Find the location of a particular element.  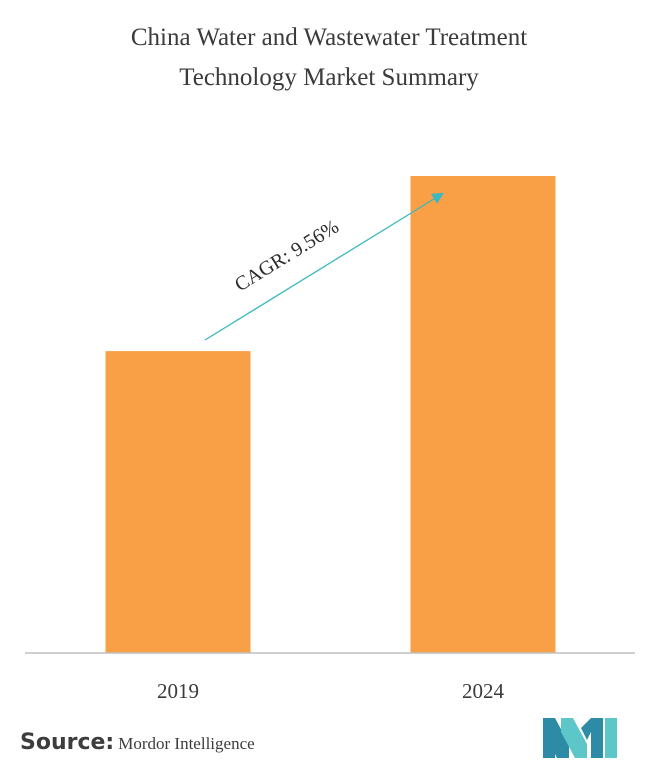

source-line: Source: Mordor Intelligence is located at coordinates (137, 742).